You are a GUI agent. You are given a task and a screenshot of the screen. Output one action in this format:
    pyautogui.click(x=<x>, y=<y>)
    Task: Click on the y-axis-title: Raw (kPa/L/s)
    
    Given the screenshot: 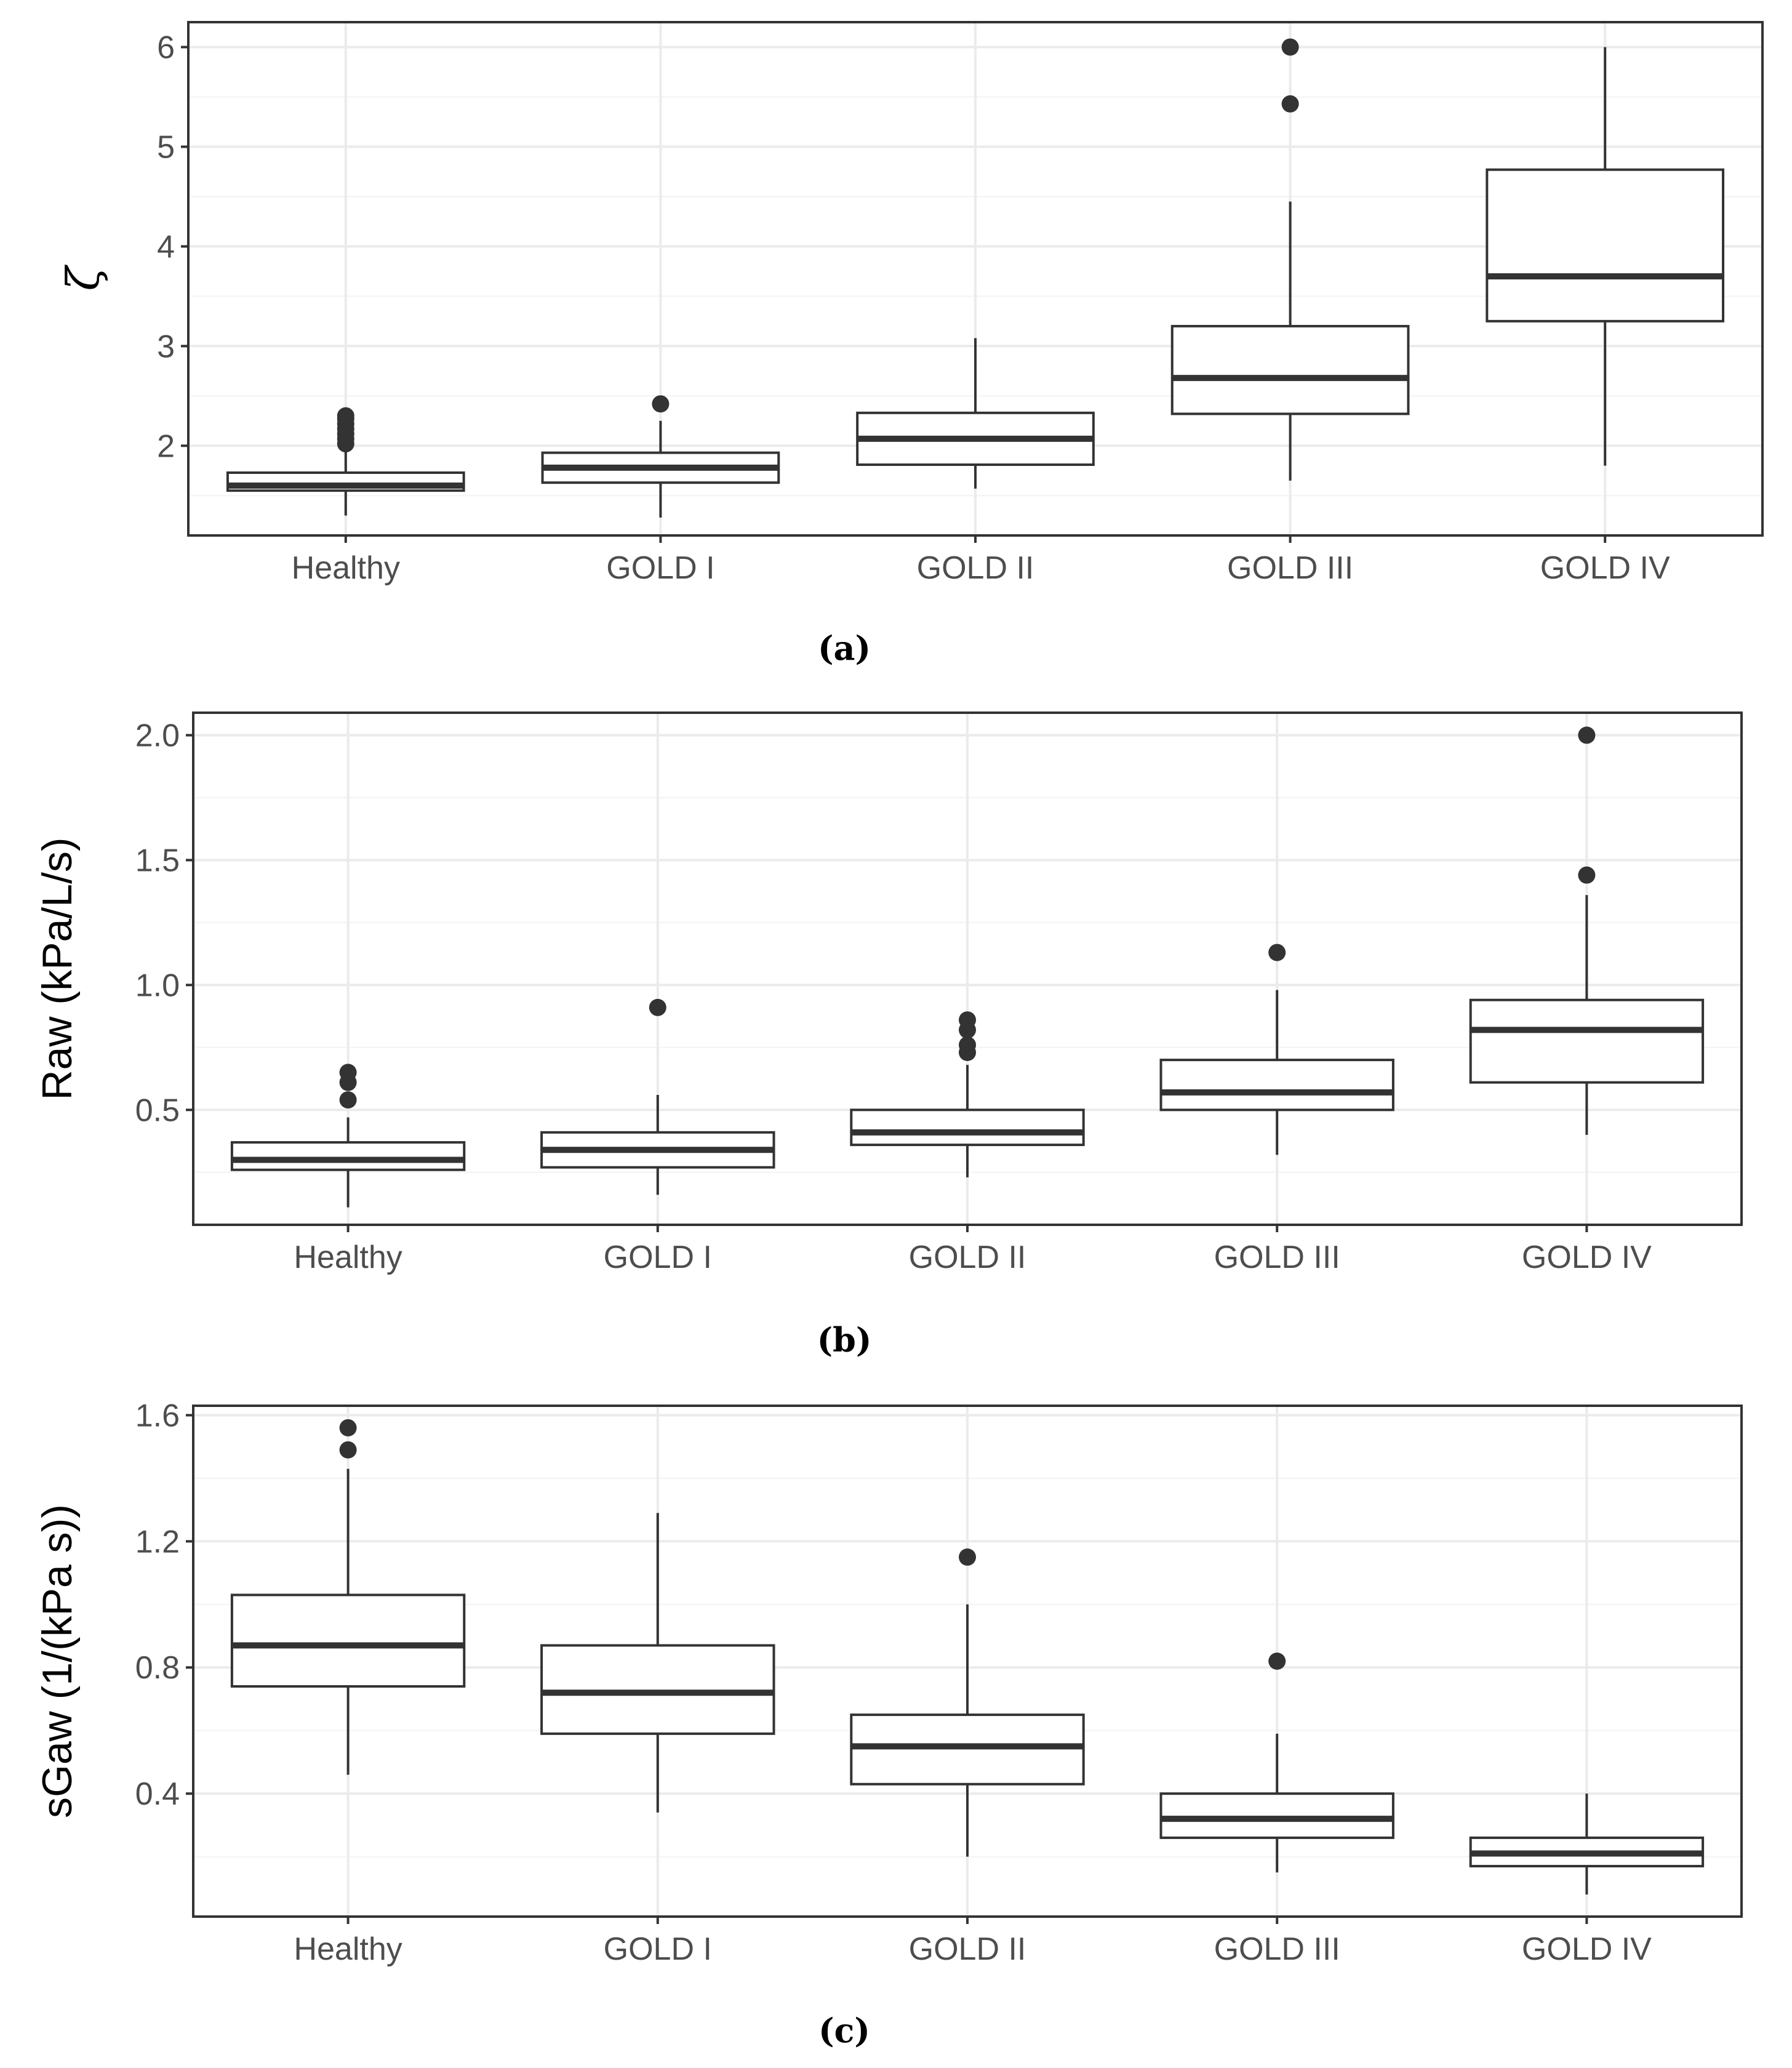 What is the action you would take?
    pyautogui.click(x=57, y=969)
    